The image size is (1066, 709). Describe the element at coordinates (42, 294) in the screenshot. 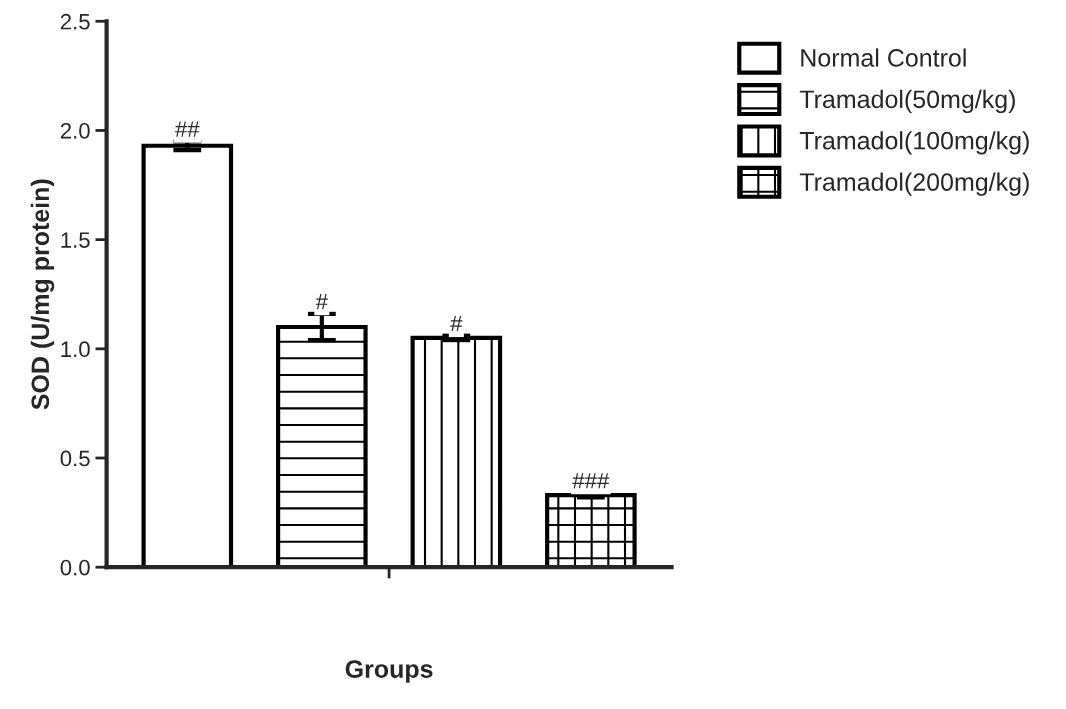

I see `y-axis-title: SOD (U/mg protein)` at that location.